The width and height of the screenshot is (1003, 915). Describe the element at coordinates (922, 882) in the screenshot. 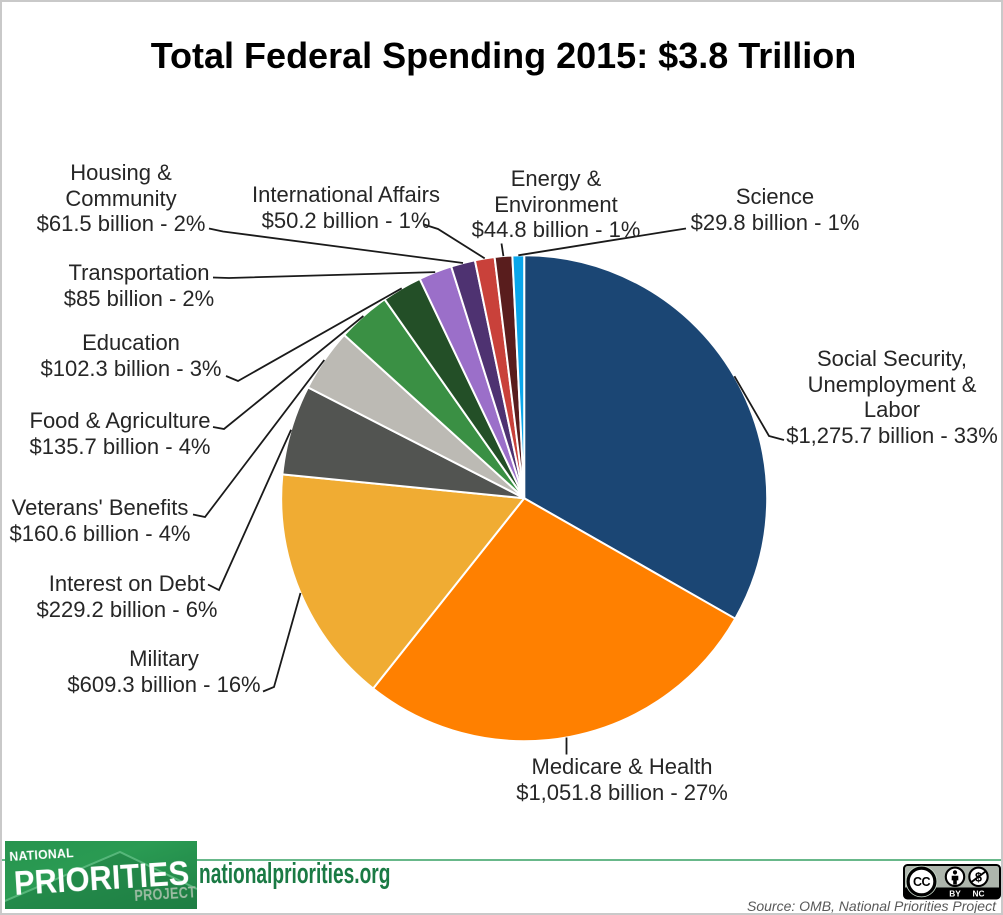

I see `svg-text: CC` at that location.